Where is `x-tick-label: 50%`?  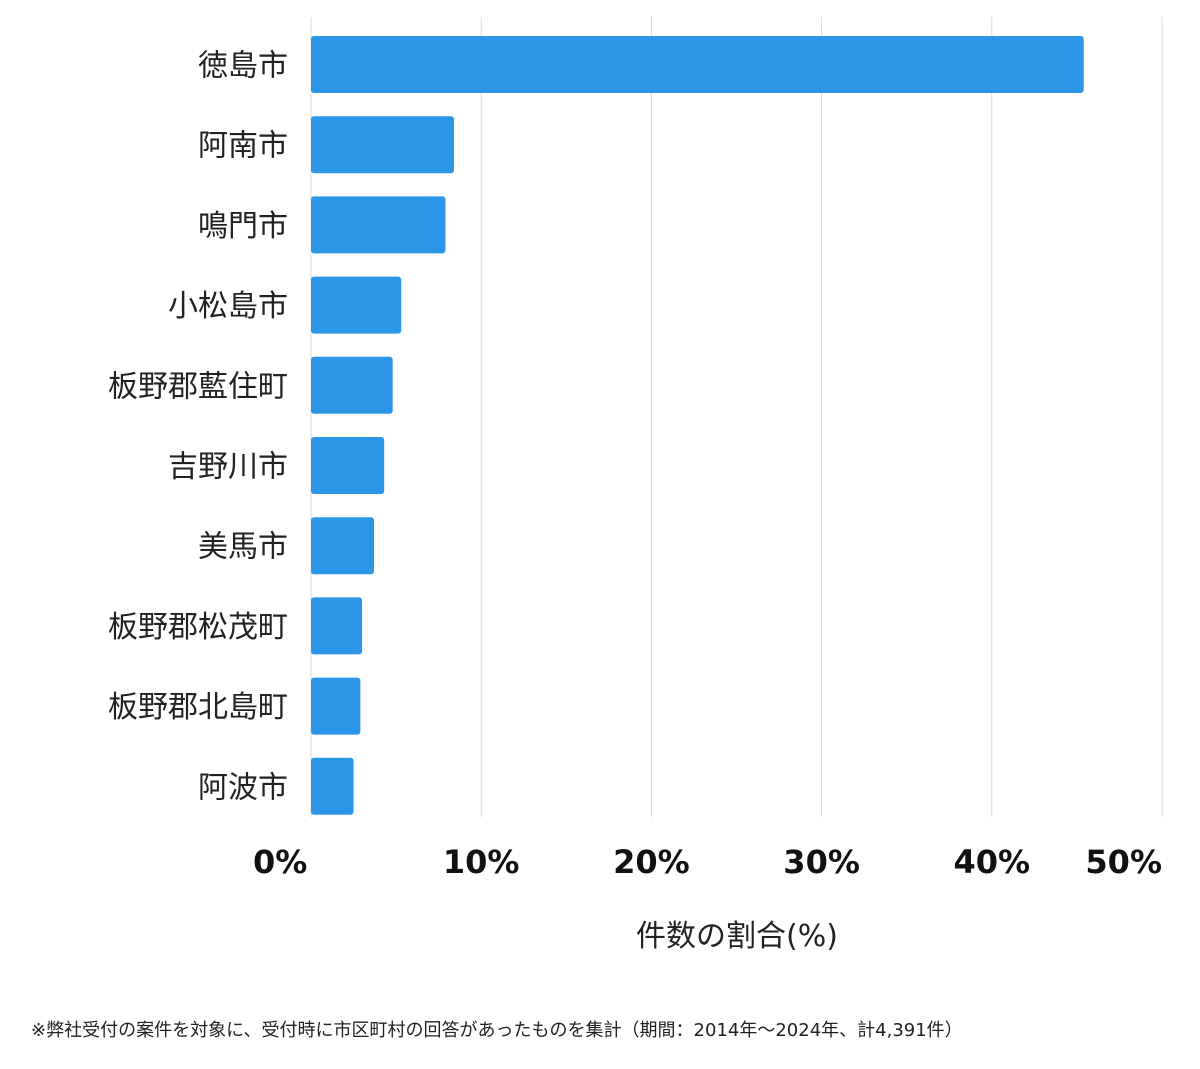 x-tick-label: 50% is located at coordinates (1123, 862).